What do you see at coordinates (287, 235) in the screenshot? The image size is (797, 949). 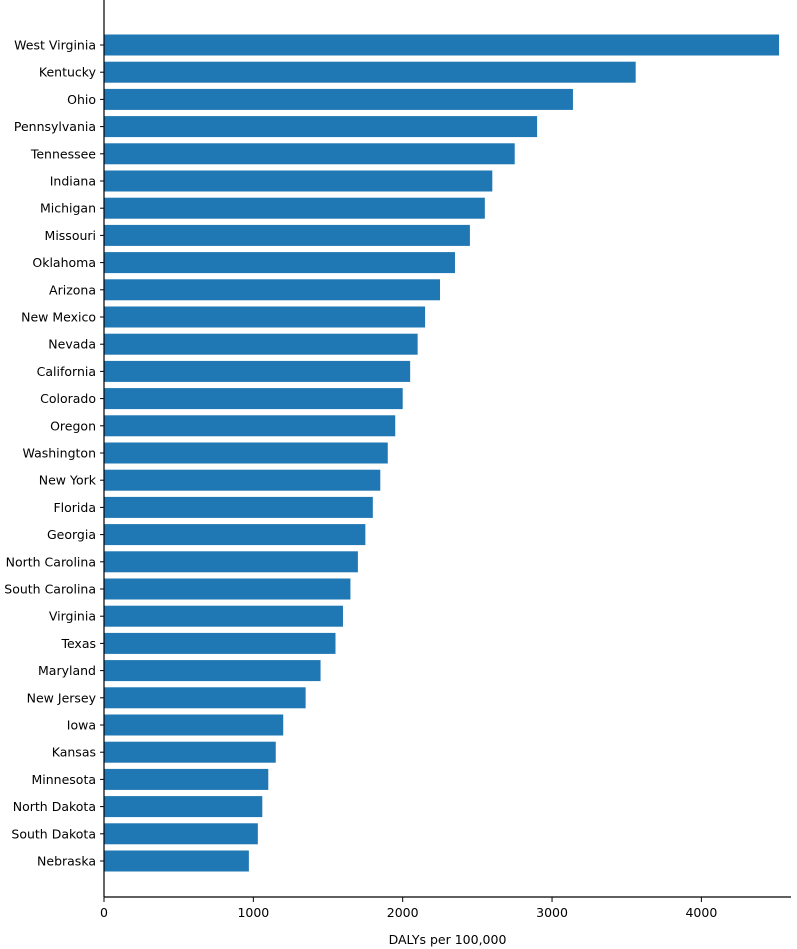 I see `bar-missouri` at bounding box center [287, 235].